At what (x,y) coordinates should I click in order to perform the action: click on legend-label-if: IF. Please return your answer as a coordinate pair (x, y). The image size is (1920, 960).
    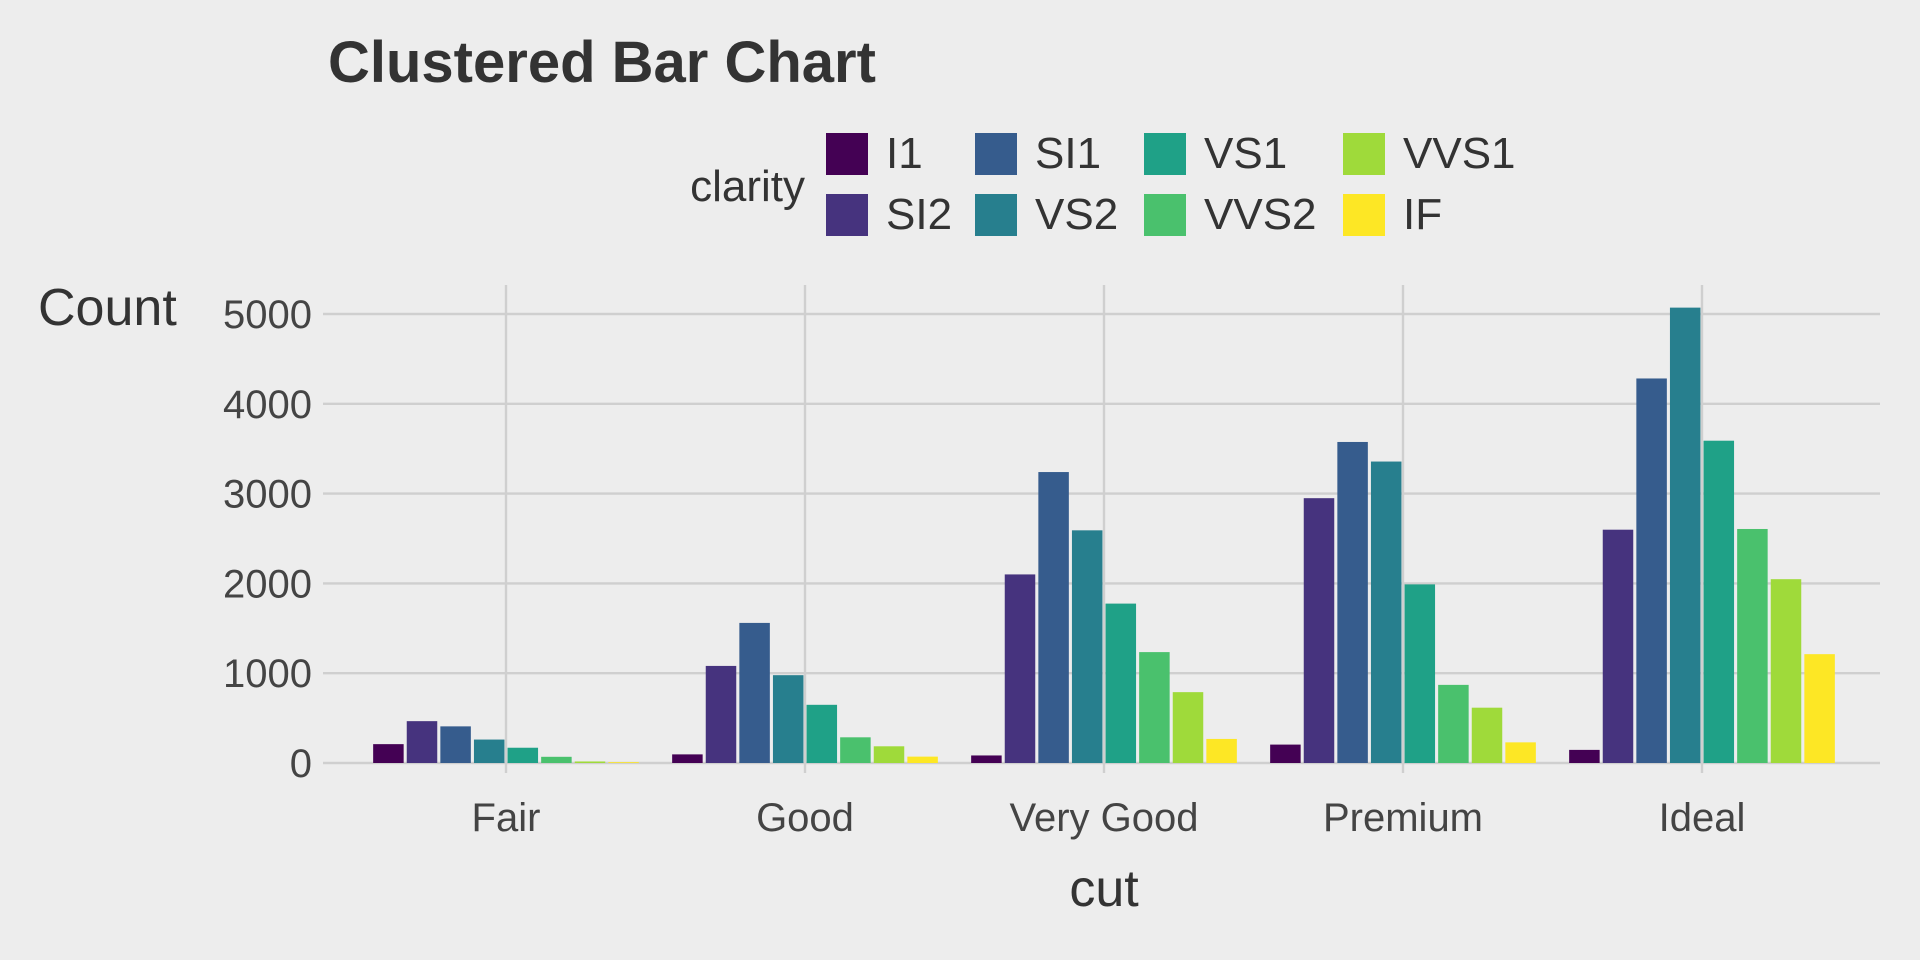
    Looking at the image, I should click on (1422, 214).